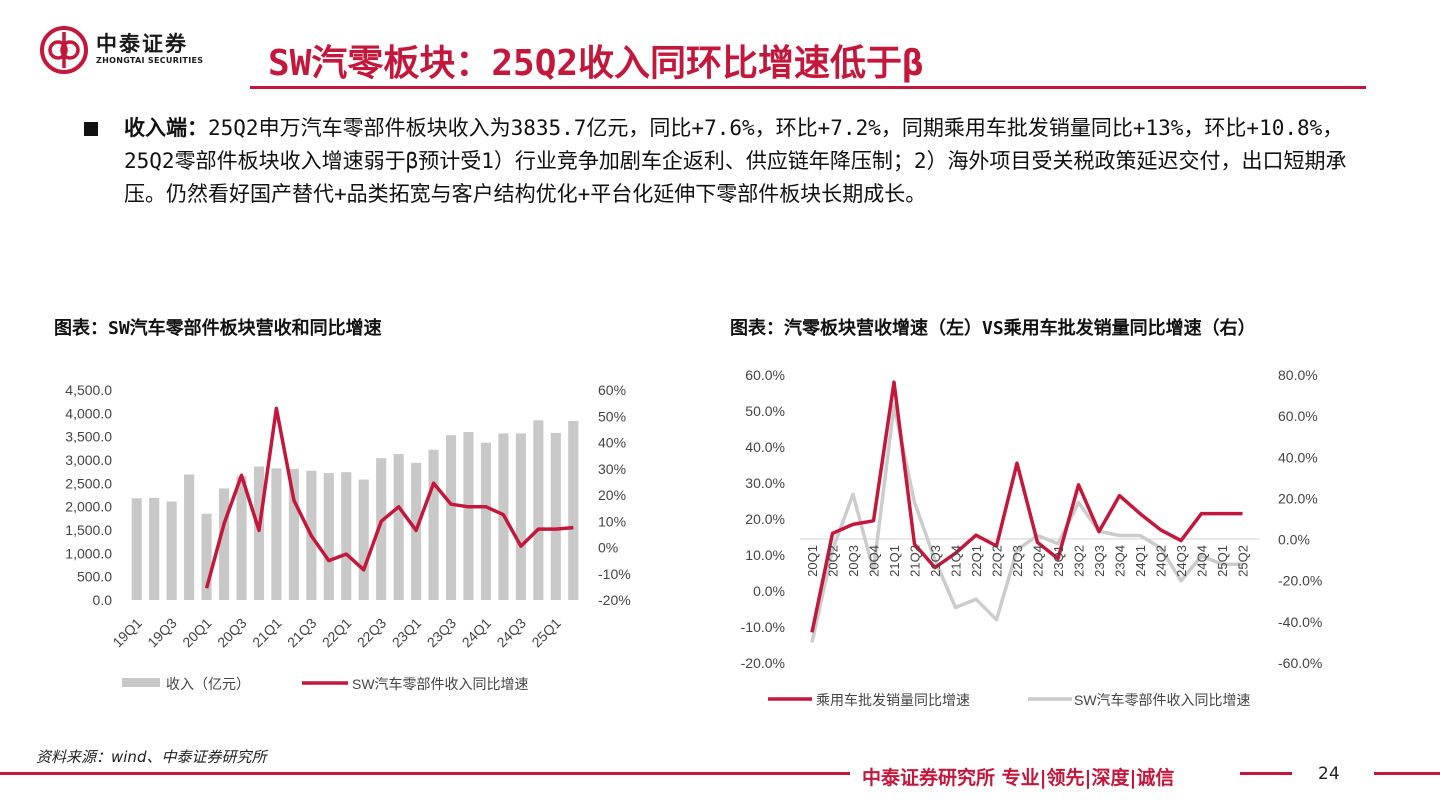  I want to click on right-axis-tick-label: 60.0%, so click(1298, 416).